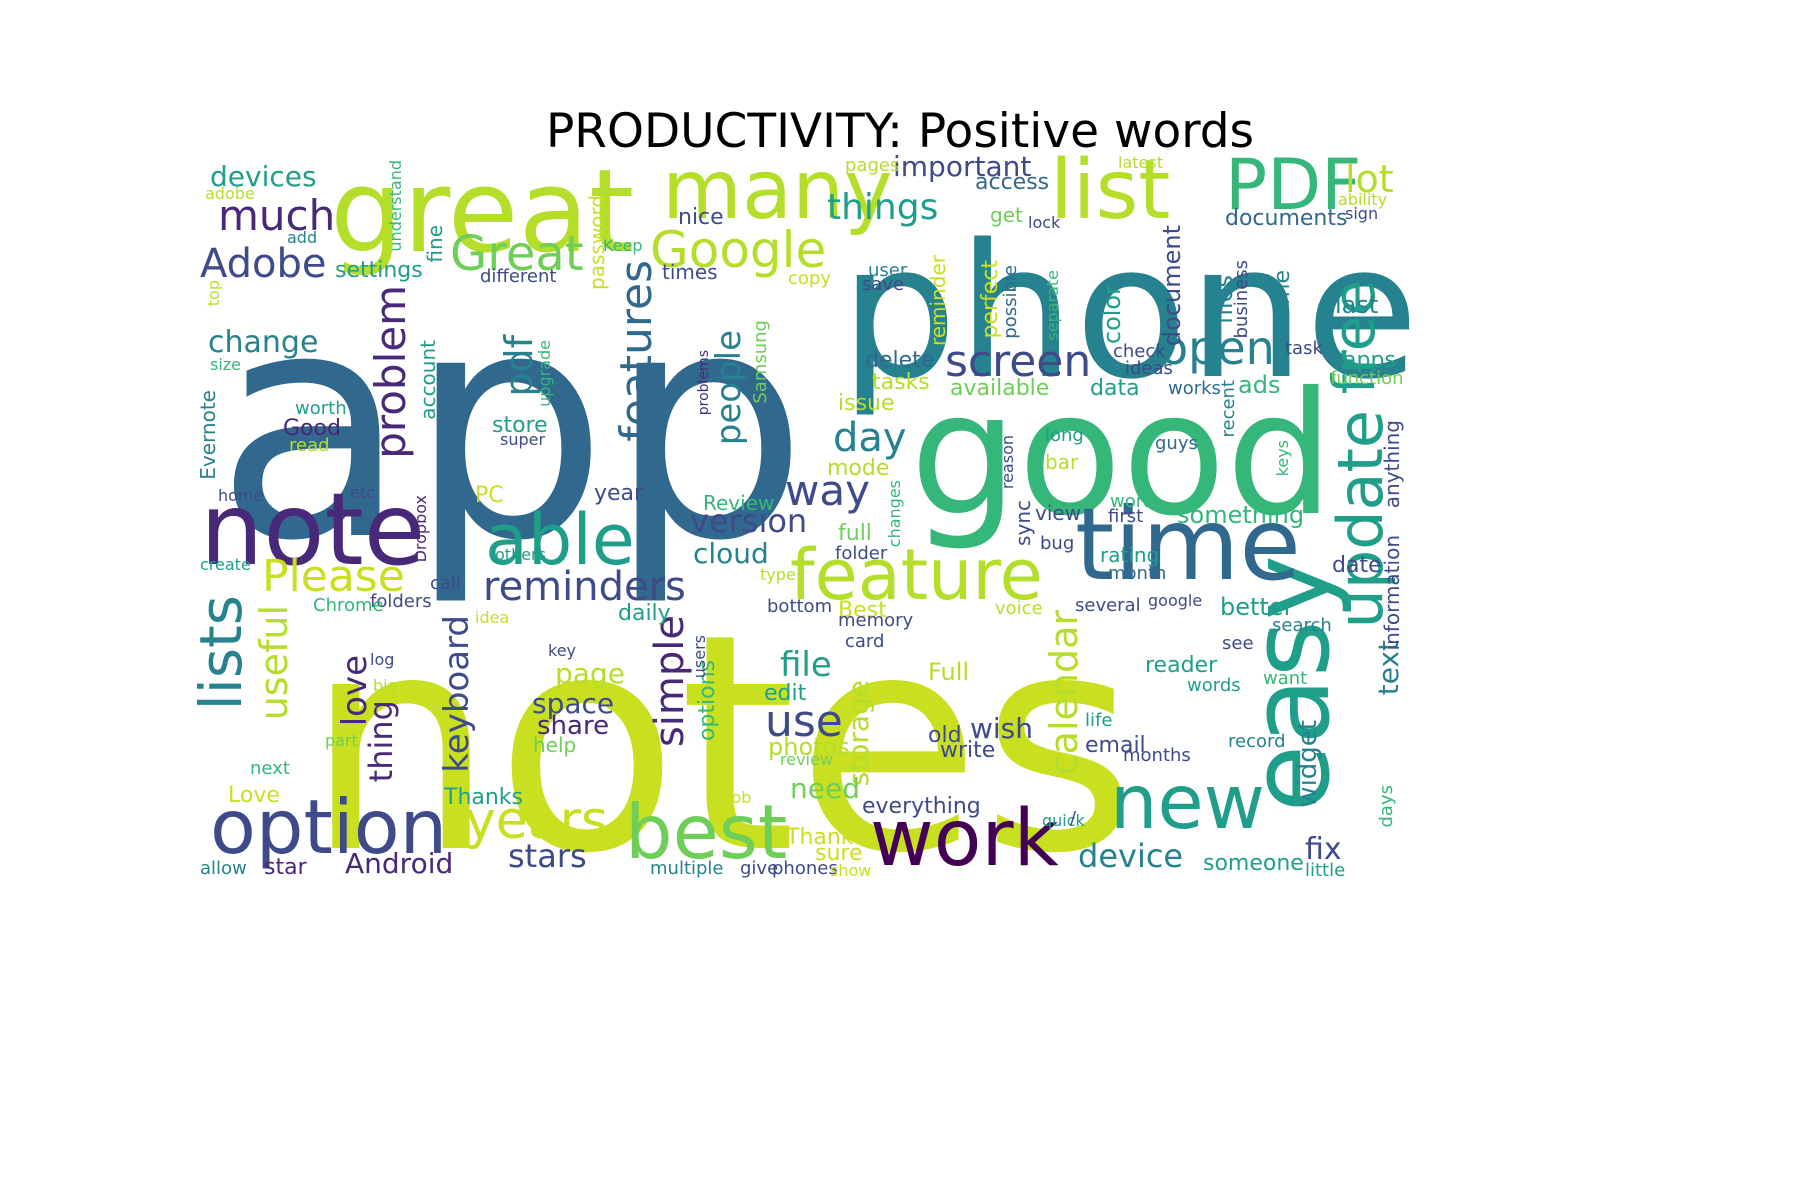  Describe the element at coordinates (1064, 435) in the screenshot. I see `word-long: long` at that location.